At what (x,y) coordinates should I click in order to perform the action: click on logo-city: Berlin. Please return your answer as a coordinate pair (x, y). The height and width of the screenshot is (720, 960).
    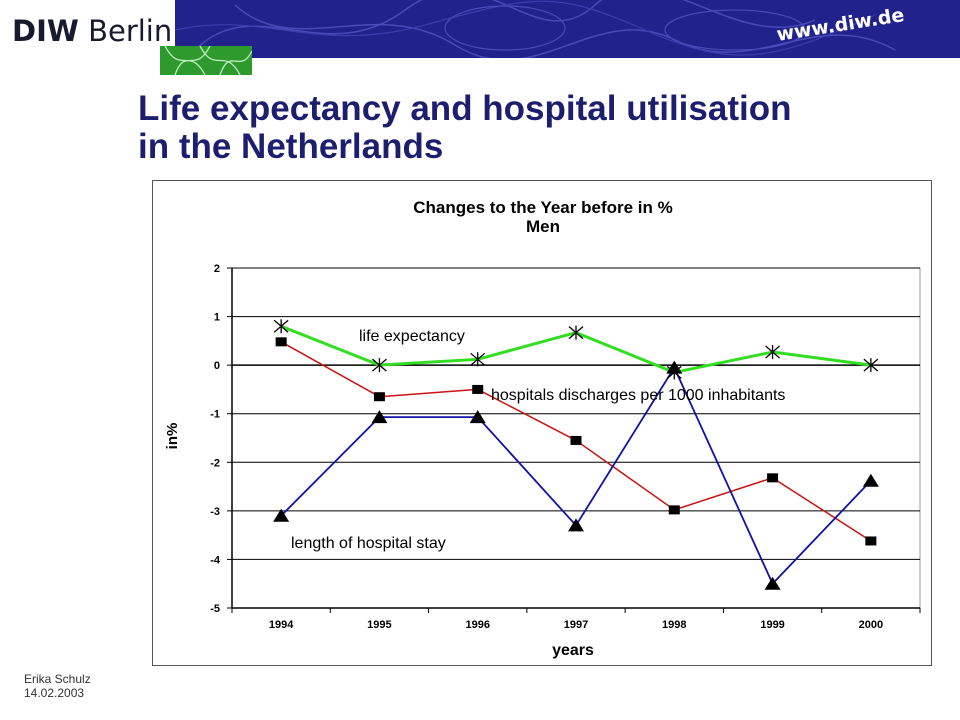
    Looking at the image, I should click on (130, 31).